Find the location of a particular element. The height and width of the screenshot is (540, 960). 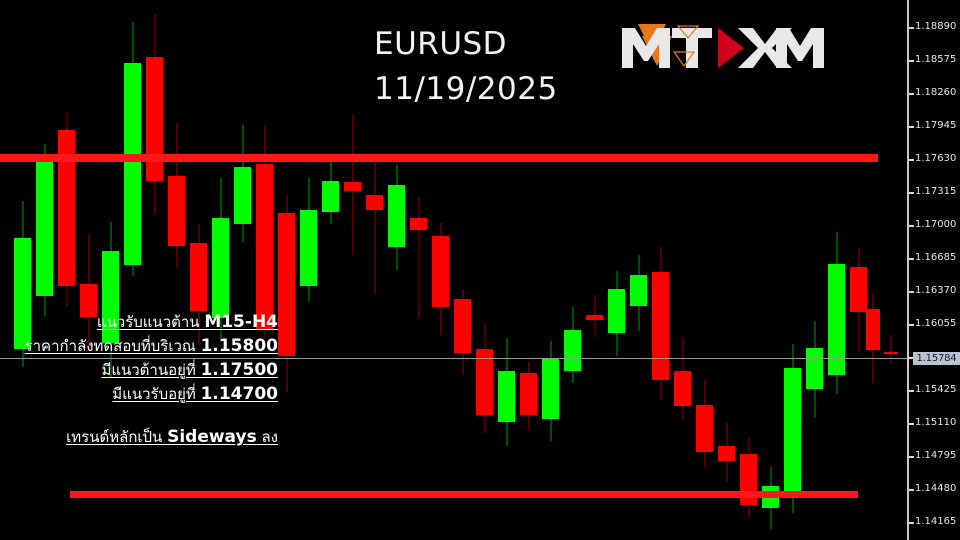

resistance-level-line is located at coordinates (439, 158).